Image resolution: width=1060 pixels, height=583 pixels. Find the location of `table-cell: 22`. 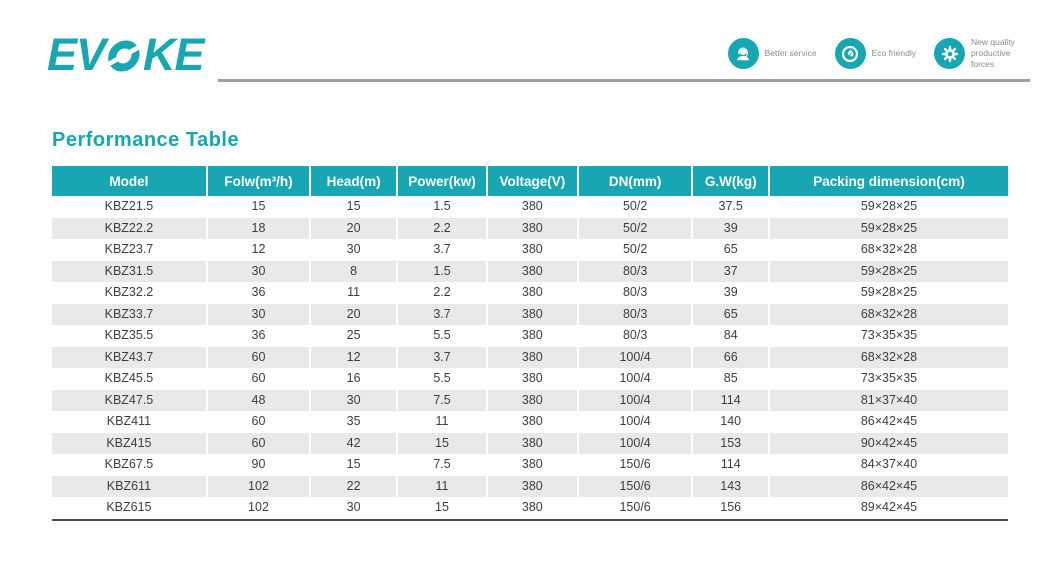

table-cell: 22 is located at coordinates (353, 486).